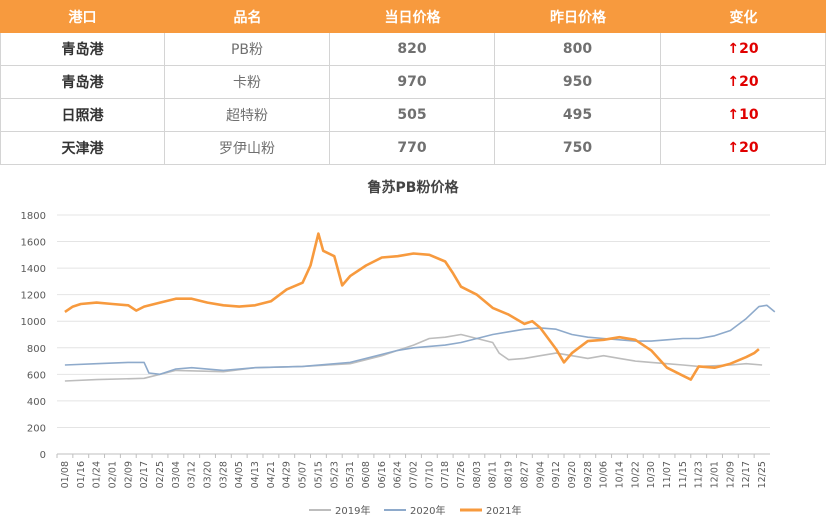 This screenshot has height=529, width=826. What do you see at coordinates (578, 49) in the screenshot?
I see `yesterday-price-cell: 800` at bounding box center [578, 49].